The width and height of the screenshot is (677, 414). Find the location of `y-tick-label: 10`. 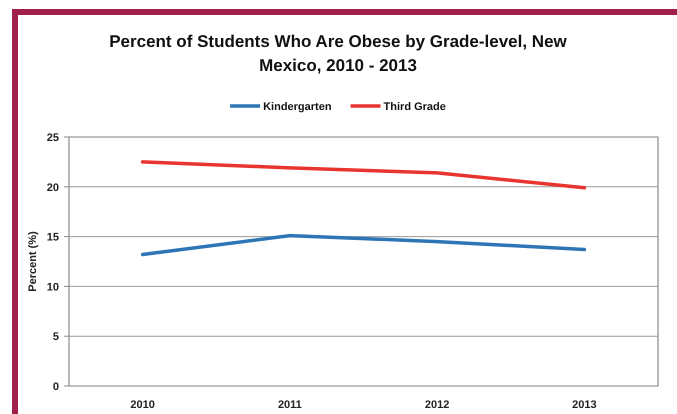

y-tick-label: 10 is located at coordinates (52, 287).